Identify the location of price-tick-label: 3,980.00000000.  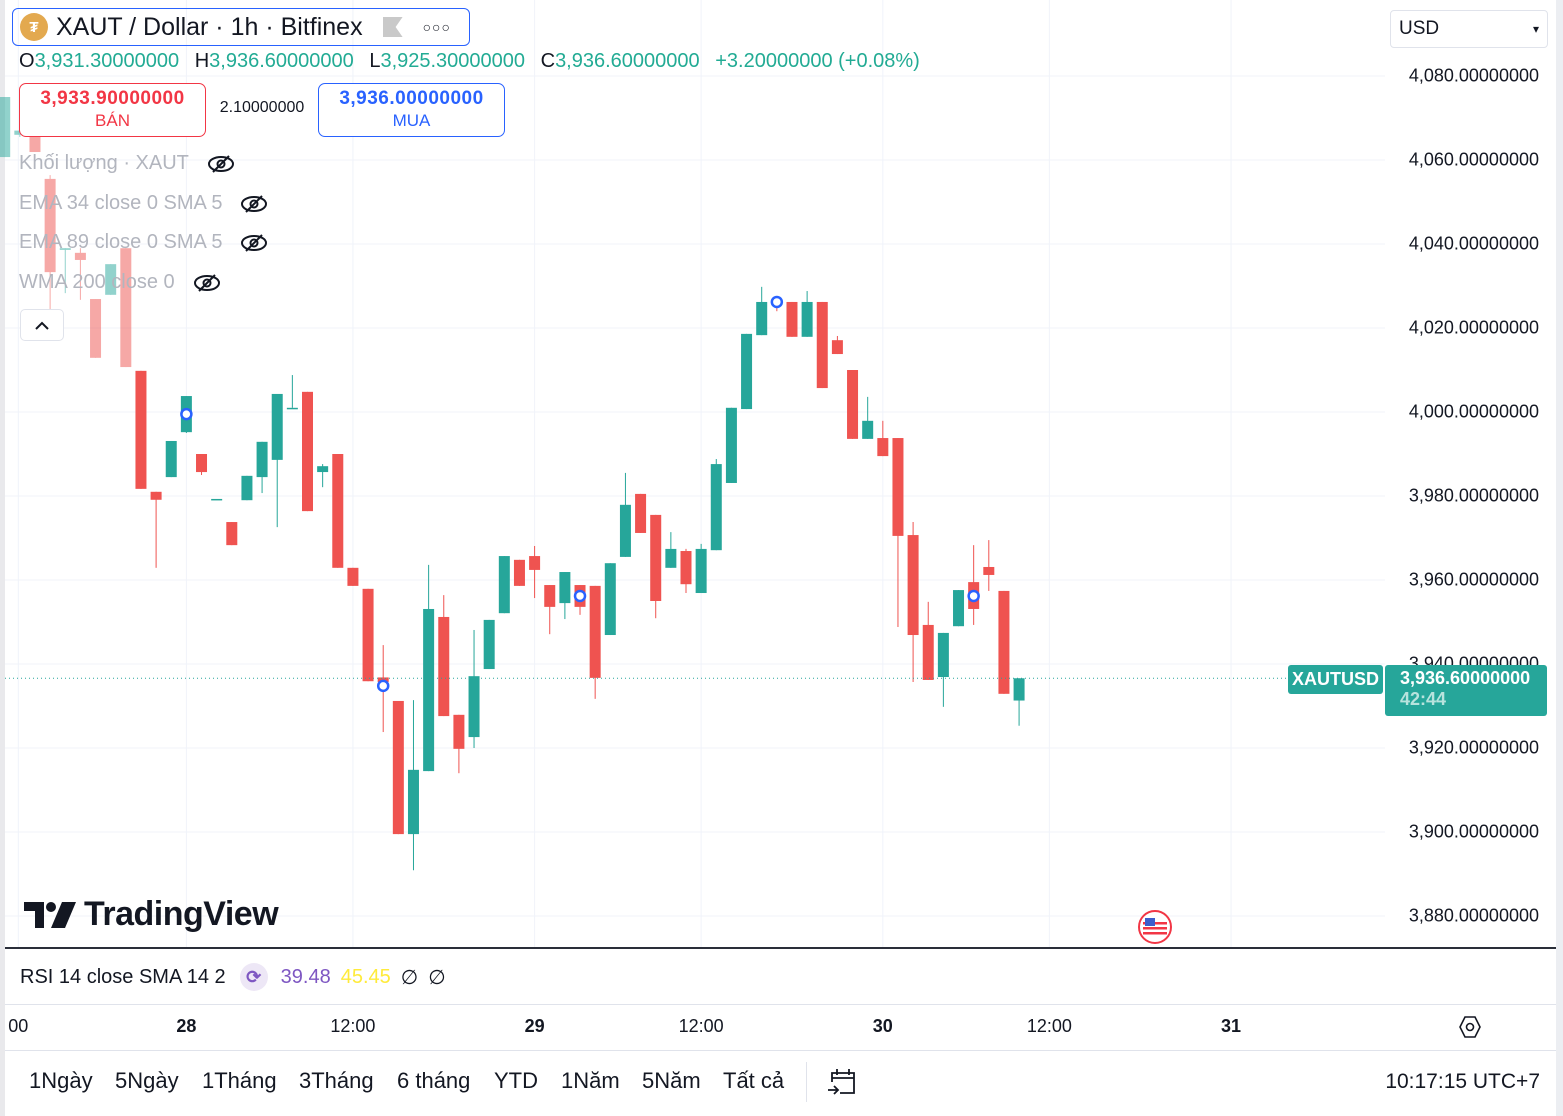
(1473, 495).